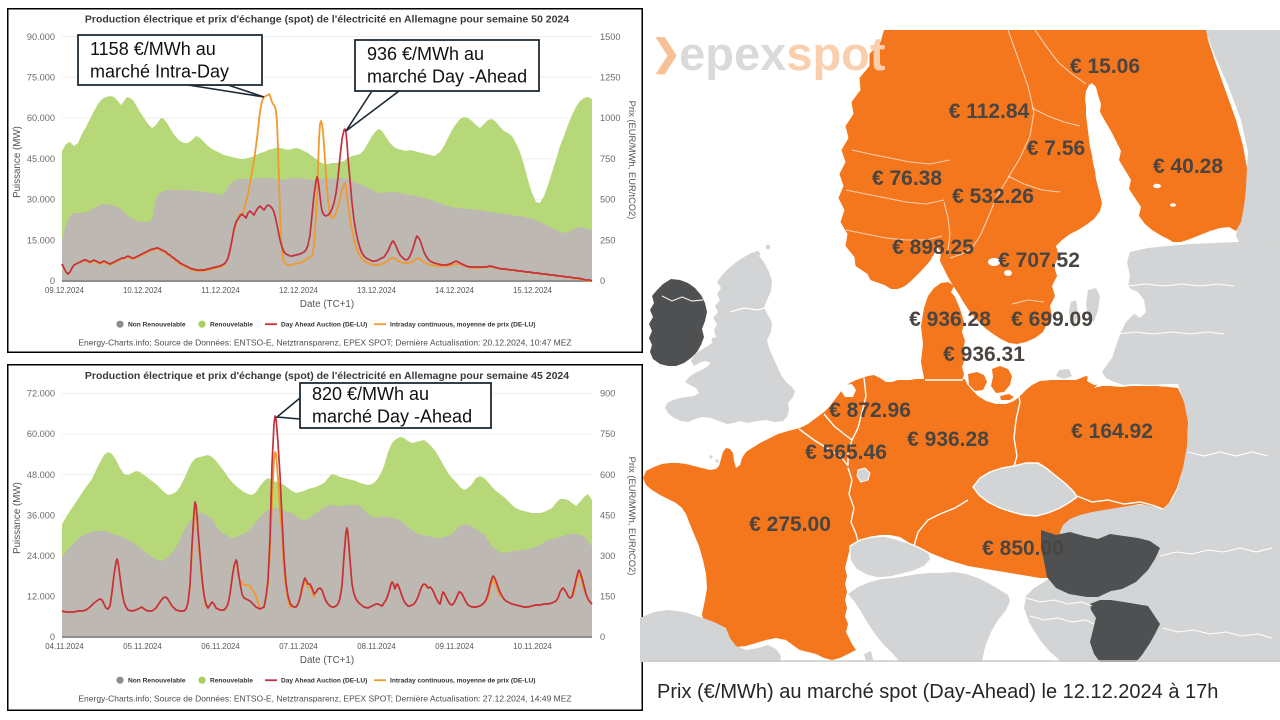 This screenshot has width=1280, height=720. Describe the element at coordinates (220, 646) in the screenshot. I see `svg-text: 06.11.2024` at that location.